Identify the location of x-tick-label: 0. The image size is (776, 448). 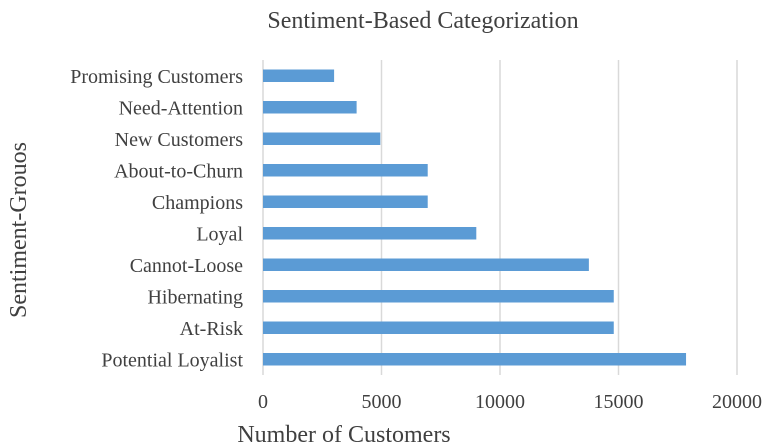
(263, 402).